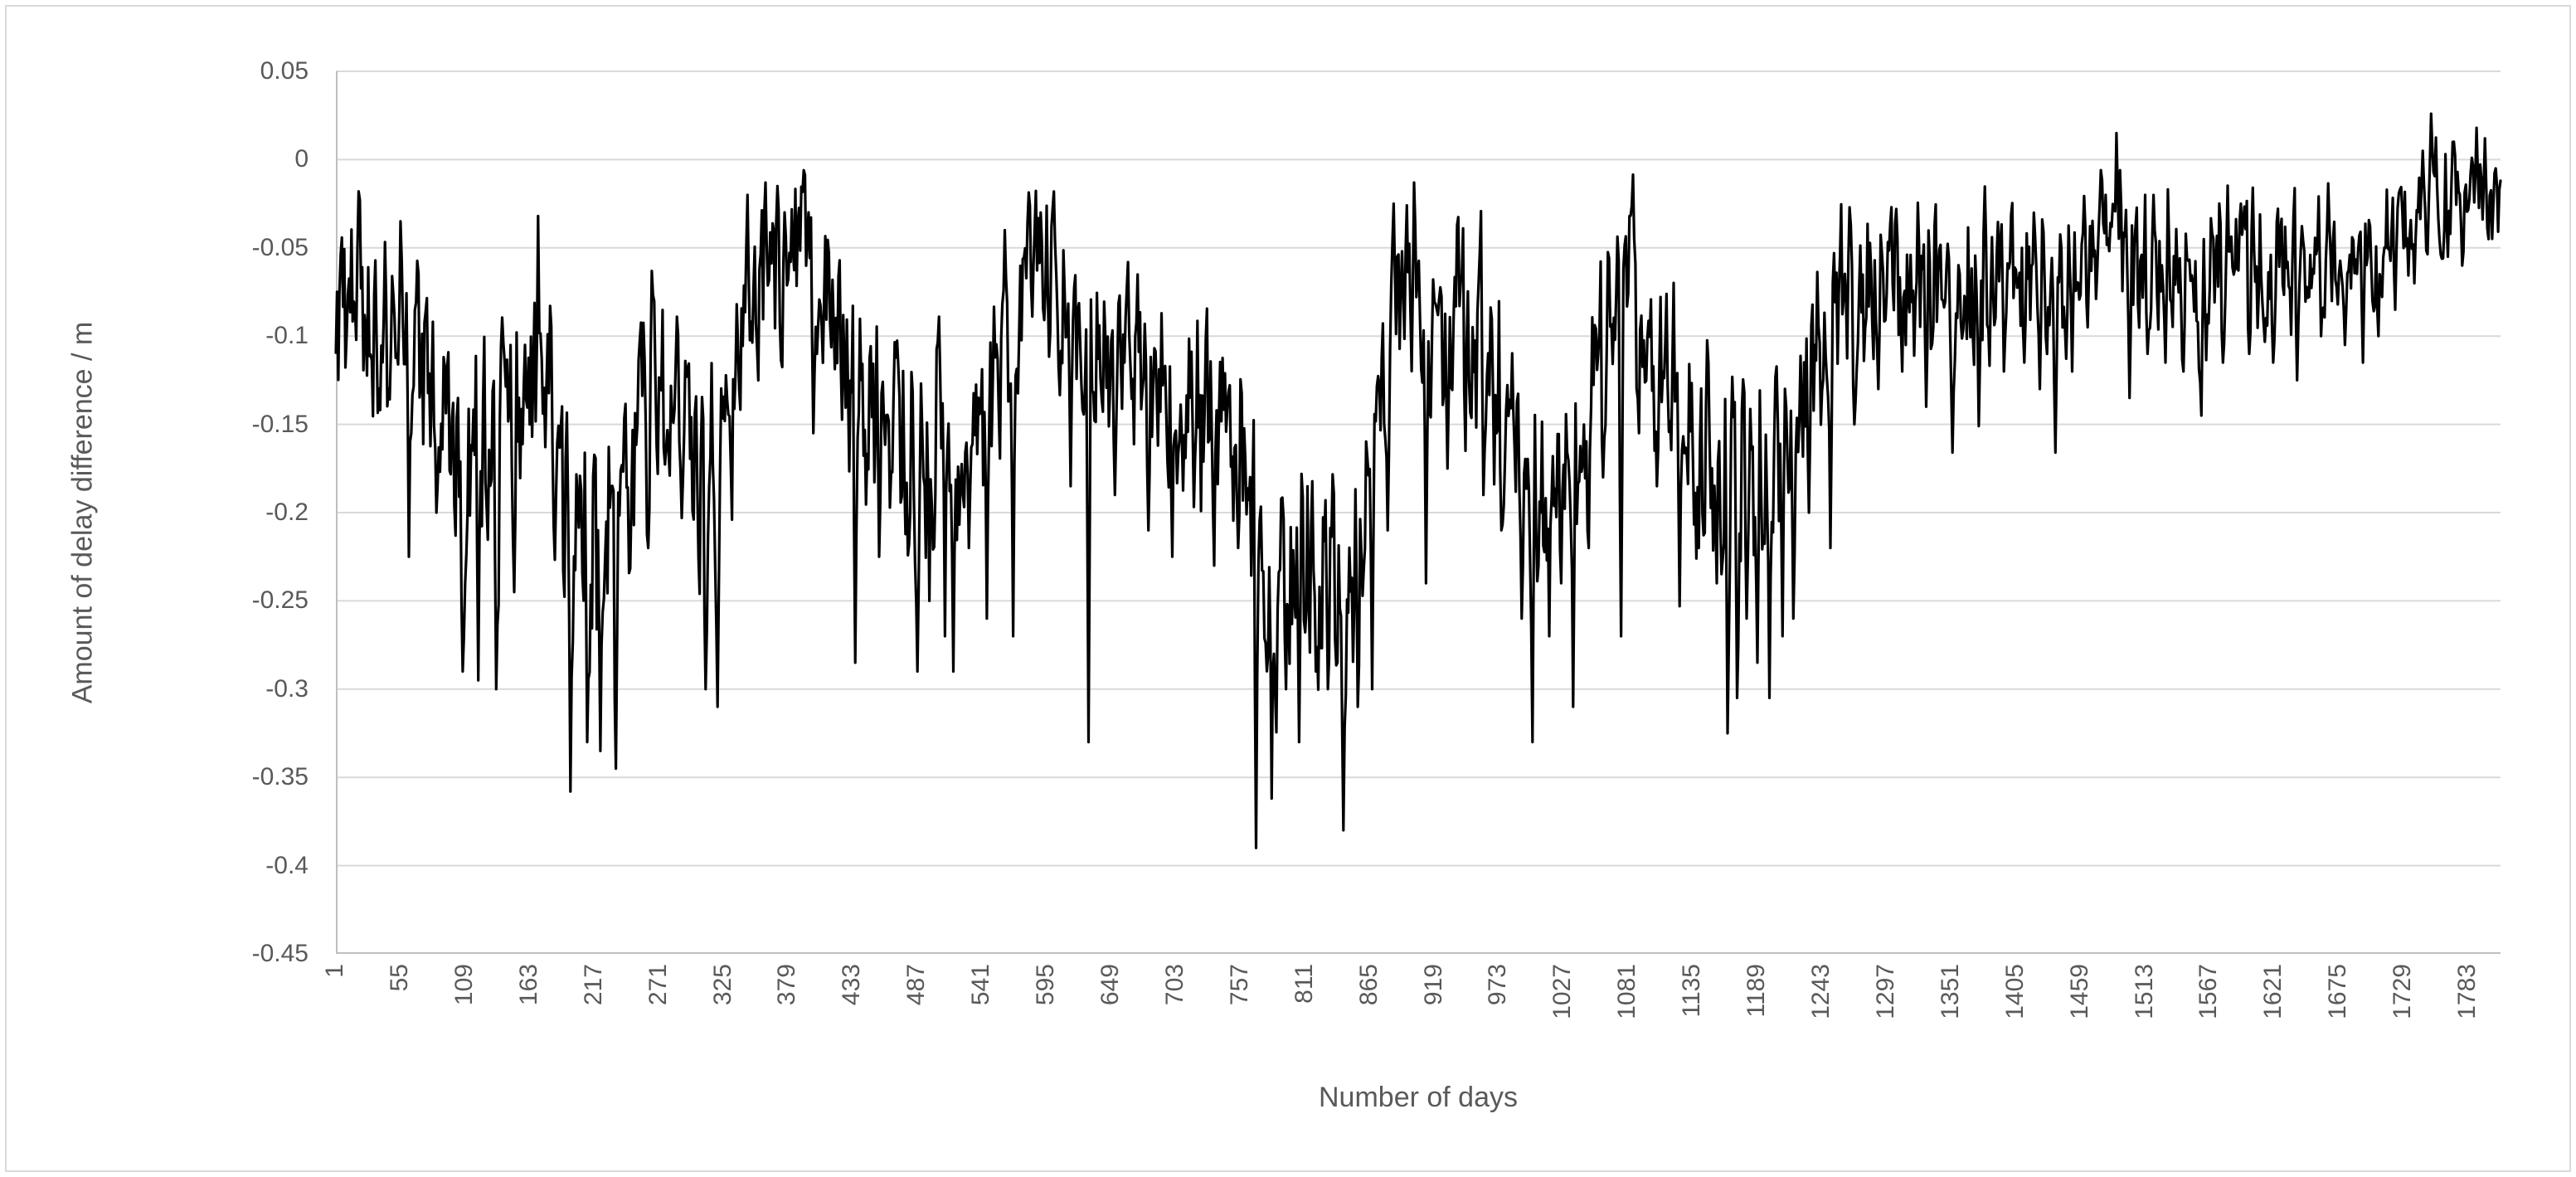 The width and height of the screenshot is (2576, 1177). Describe the element at coordinates (287, 688) in the screenshot. I see `y-axis-tick-label: -0.3` at that location.